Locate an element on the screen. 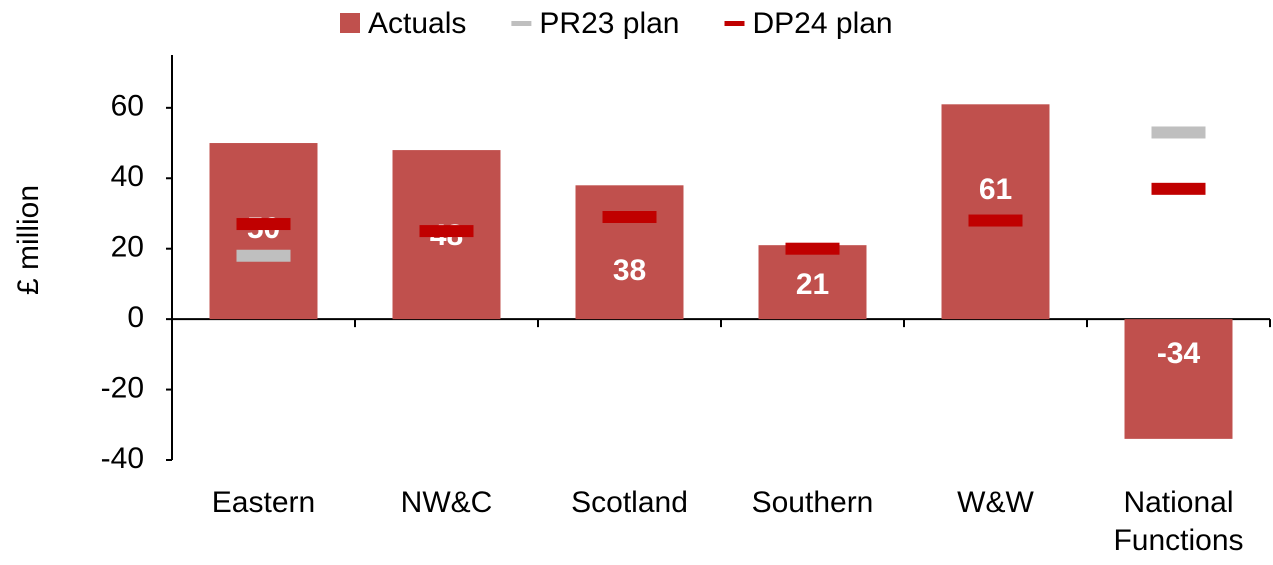 This screenshot has width=1273, height=565. legend-label: Actuals is located at coordinates (417, 23).